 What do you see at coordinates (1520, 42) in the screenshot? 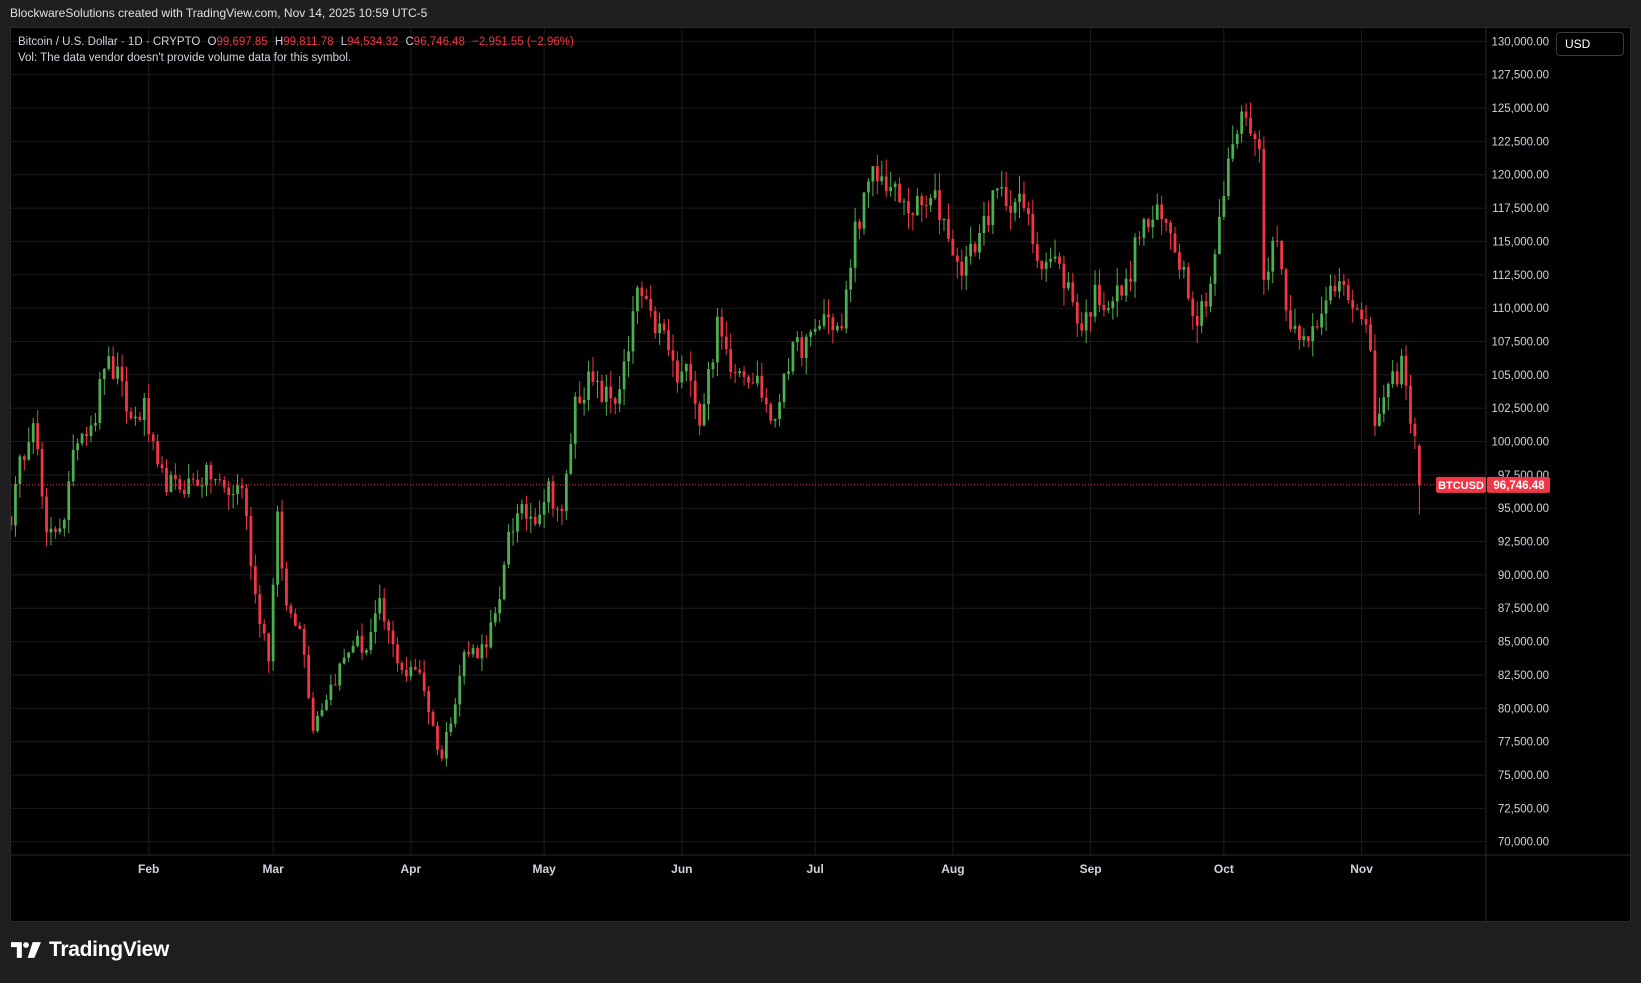
I see `y-tick-label: 130,000.00` at bounding box center [1520, 42].